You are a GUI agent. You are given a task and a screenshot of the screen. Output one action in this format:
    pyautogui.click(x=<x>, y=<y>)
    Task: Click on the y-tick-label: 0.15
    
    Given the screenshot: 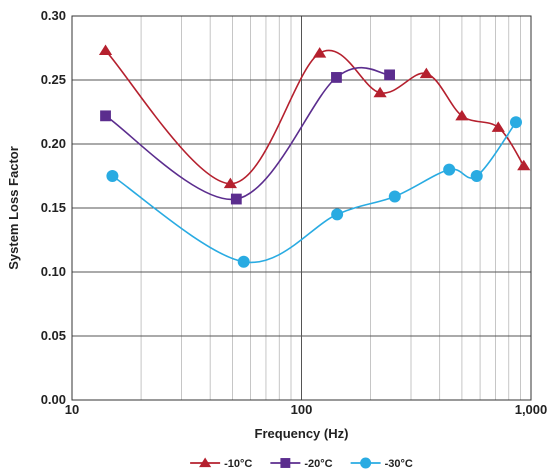 What is the action you would take?
    pyautogui.click(x=53, y=207)
    